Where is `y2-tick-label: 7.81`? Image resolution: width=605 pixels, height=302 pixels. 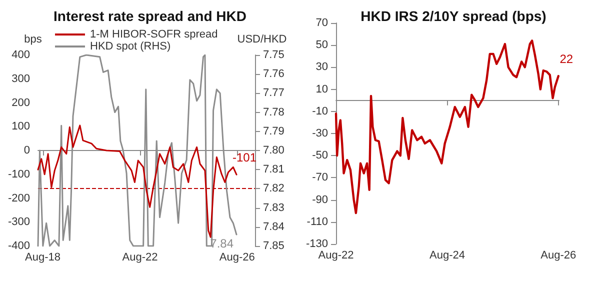
y2-tick-label: 7.81 is located at coordinates (273, 170).